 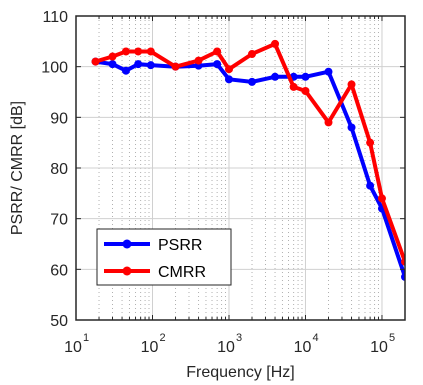 What do you see at coordinates (315, 338) in the screenshot?
I see `x-tick-exponent: 4` at bounding box center [315, 338].